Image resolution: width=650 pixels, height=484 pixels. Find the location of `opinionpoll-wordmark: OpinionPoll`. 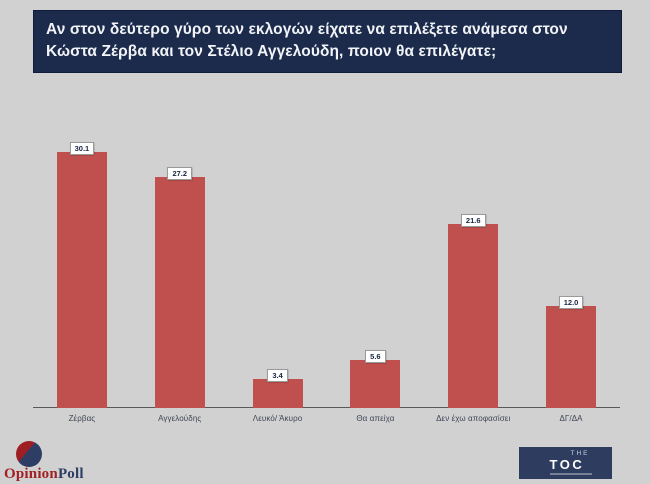

opinionpoll-wordmark: OpinionPoll is located at coordinates (44, 474).